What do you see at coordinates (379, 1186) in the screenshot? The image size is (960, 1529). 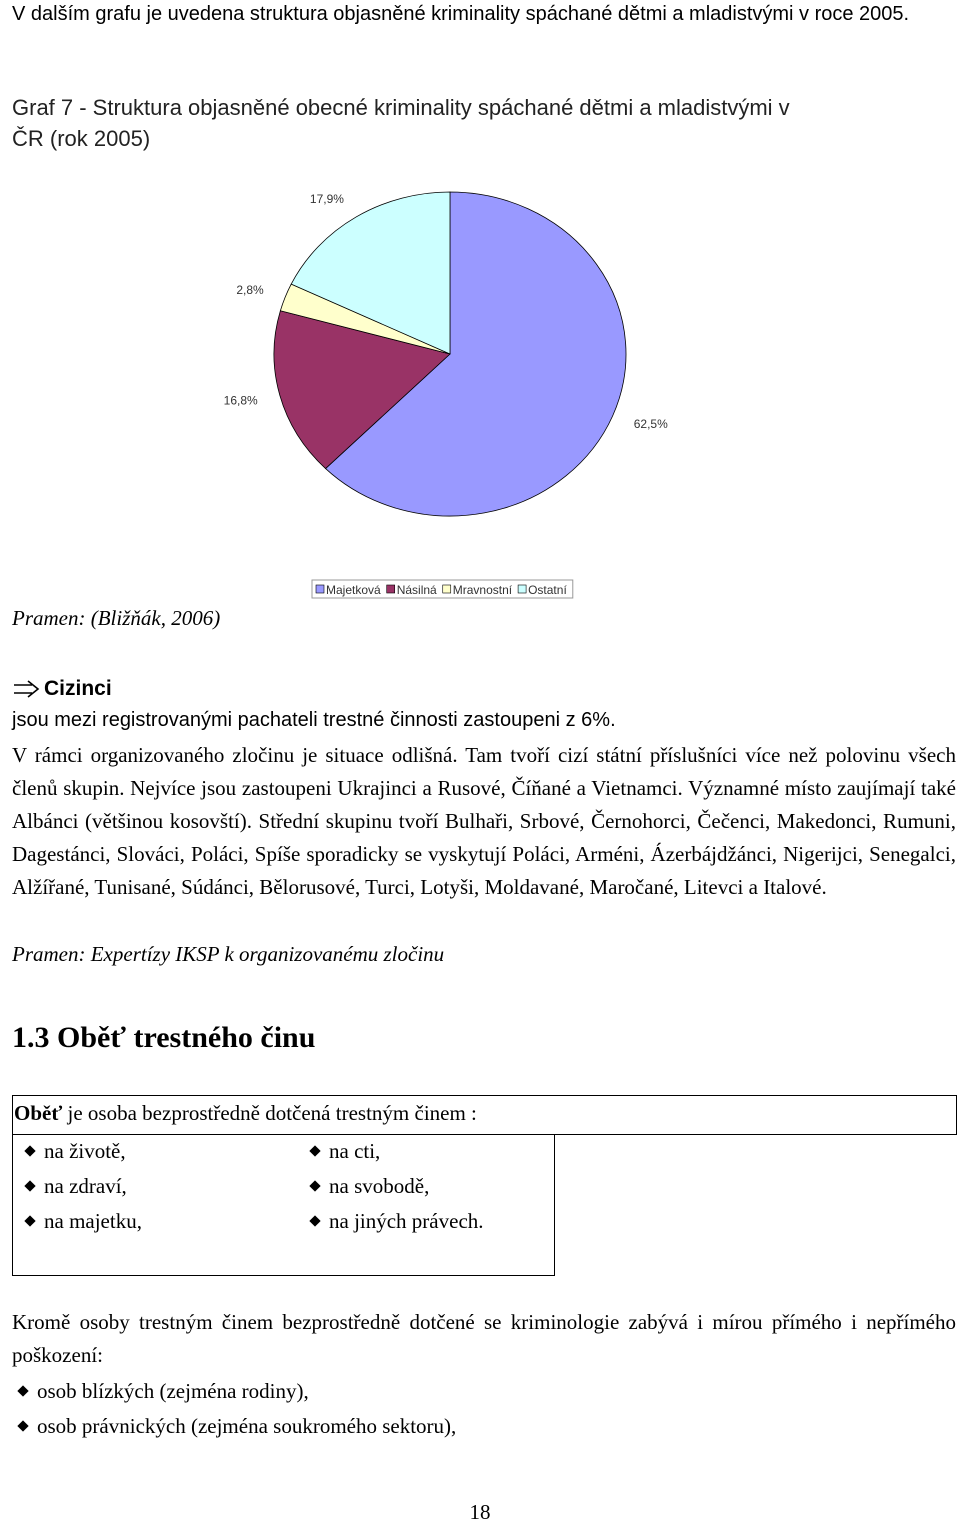 I see `definition-item: na svobodě,` at bounding box center [379, 1186].